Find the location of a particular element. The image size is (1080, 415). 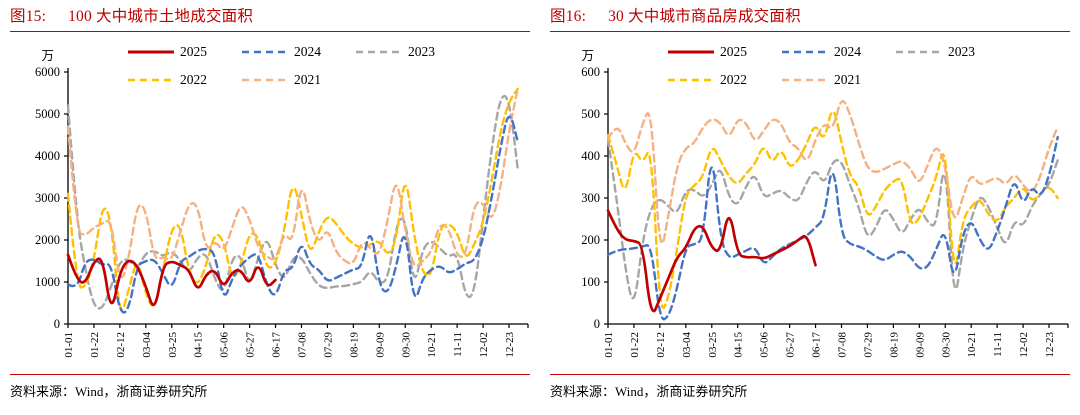

figure-16-title: 图16: 30 大中城市商品房成交面积 is located at coordinates (810, 17).